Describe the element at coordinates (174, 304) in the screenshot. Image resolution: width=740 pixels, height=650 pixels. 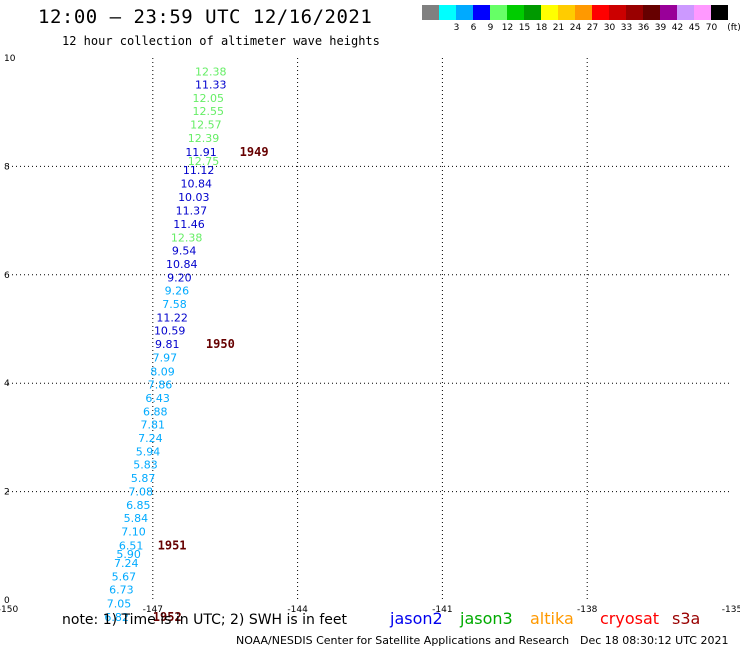
I see `wave-height-label: 7.58` at that location.